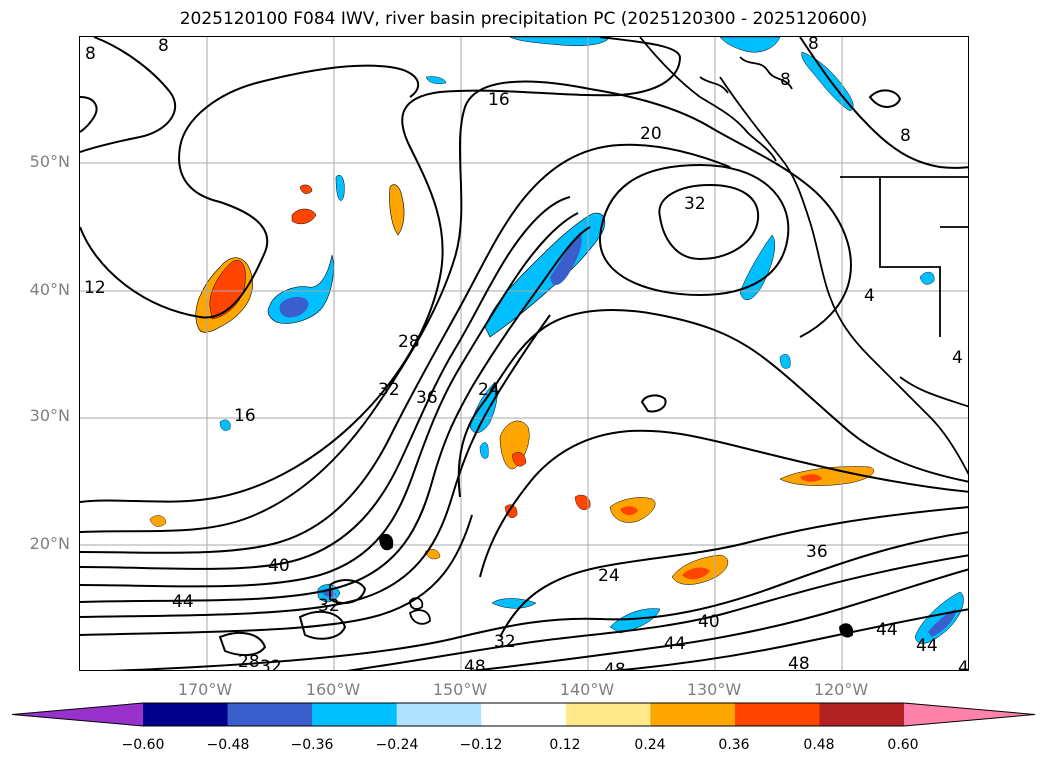  Describe the element at coordinates (397, 745) in the screenshot. I see `colorbar-tick: −0.24` at that location.